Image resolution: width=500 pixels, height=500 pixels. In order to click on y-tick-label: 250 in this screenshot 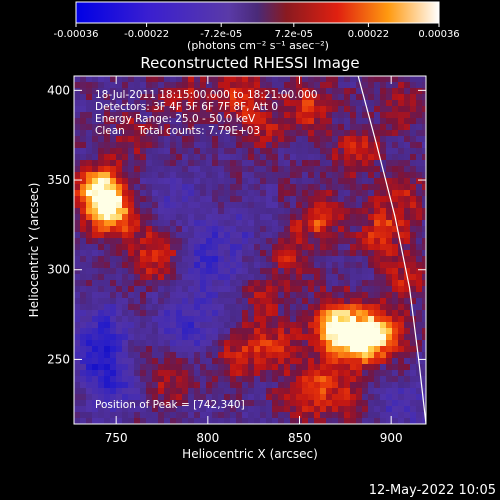, I will do `click(58, 359)`.